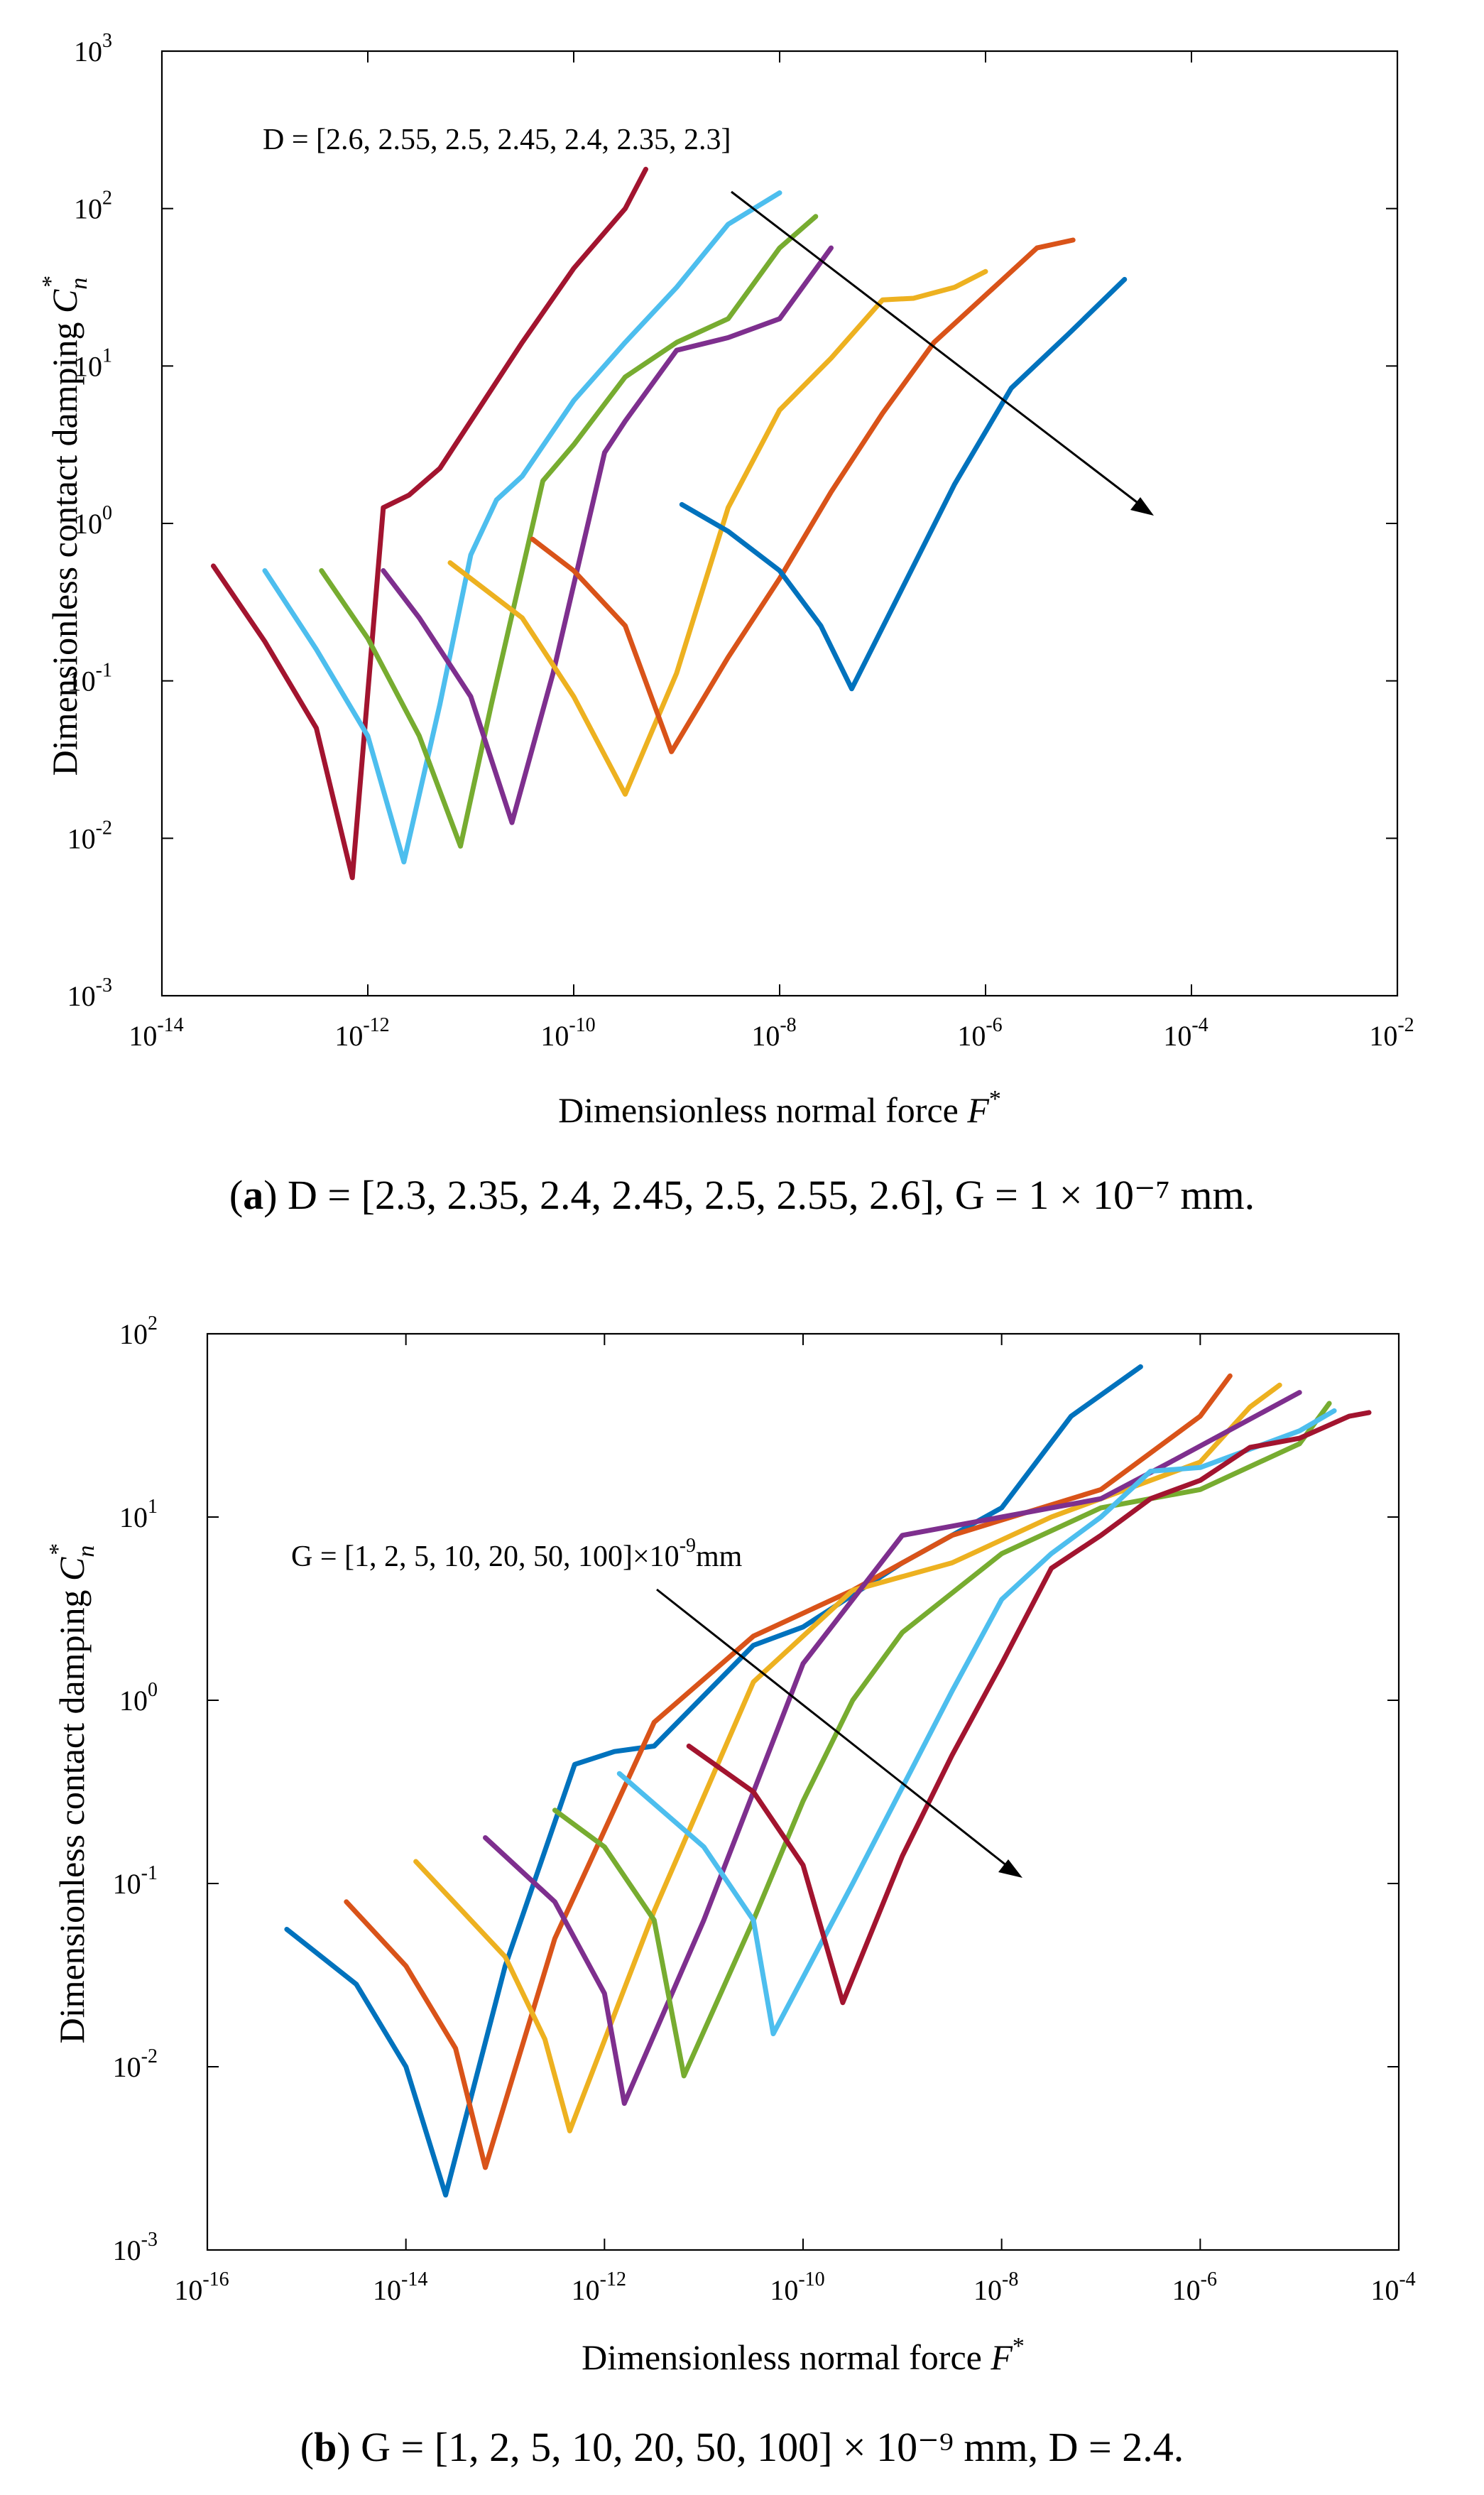 The image size is (1484, 2495). What do you see at coordinates (773, 1033) in the screenshot?
I see `panel-a-x-tick-label: 10⁻⁸` at bounding box center [773, 1033].